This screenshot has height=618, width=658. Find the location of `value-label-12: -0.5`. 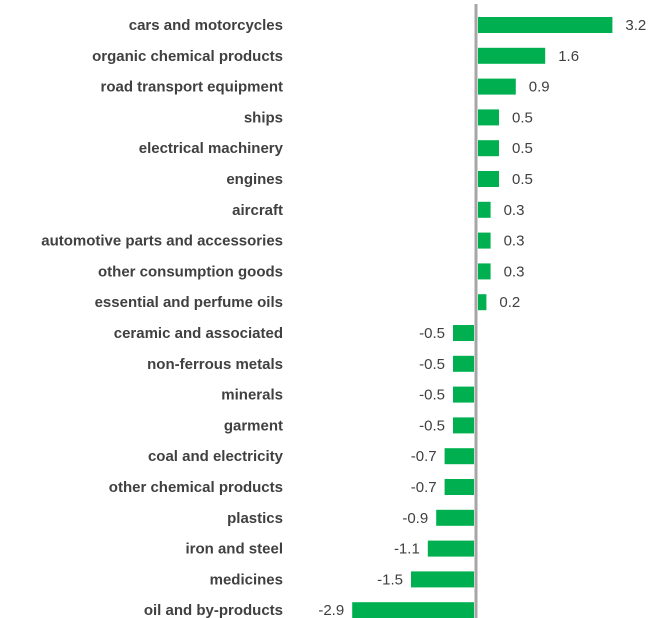

value-label-12: -0.5 is located at coordinates (432, 395).